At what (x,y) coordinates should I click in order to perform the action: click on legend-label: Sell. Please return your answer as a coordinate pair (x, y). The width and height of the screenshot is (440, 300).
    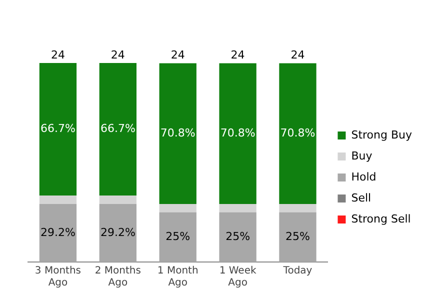
    Looking at the image, I should click on (361, 197).